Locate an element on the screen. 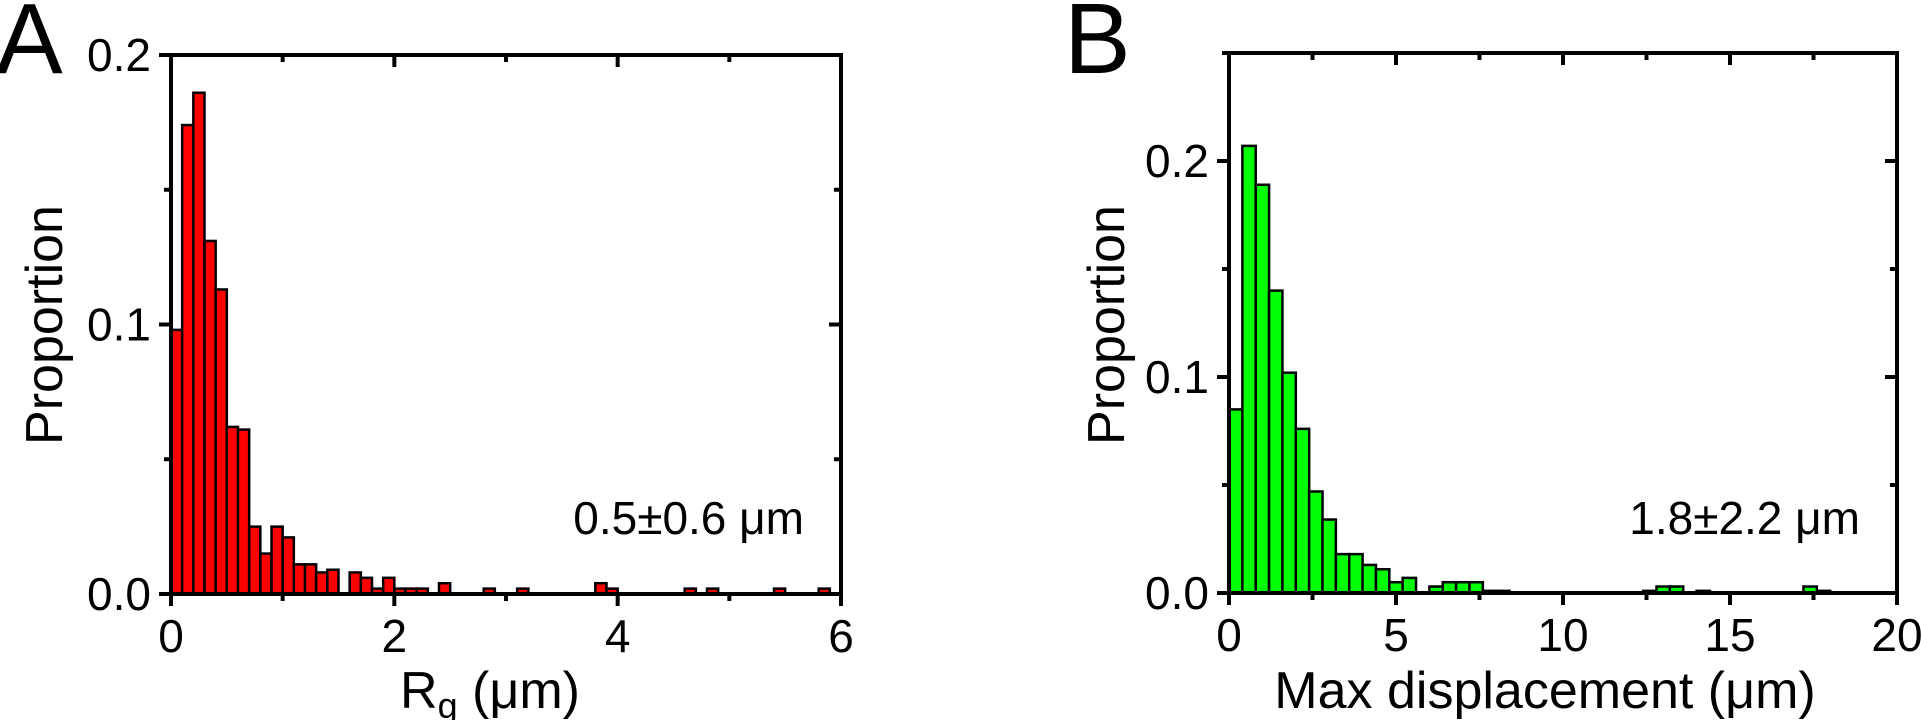  x-axis-label-a: Rg (μm) is located at coordinates (490, 691).